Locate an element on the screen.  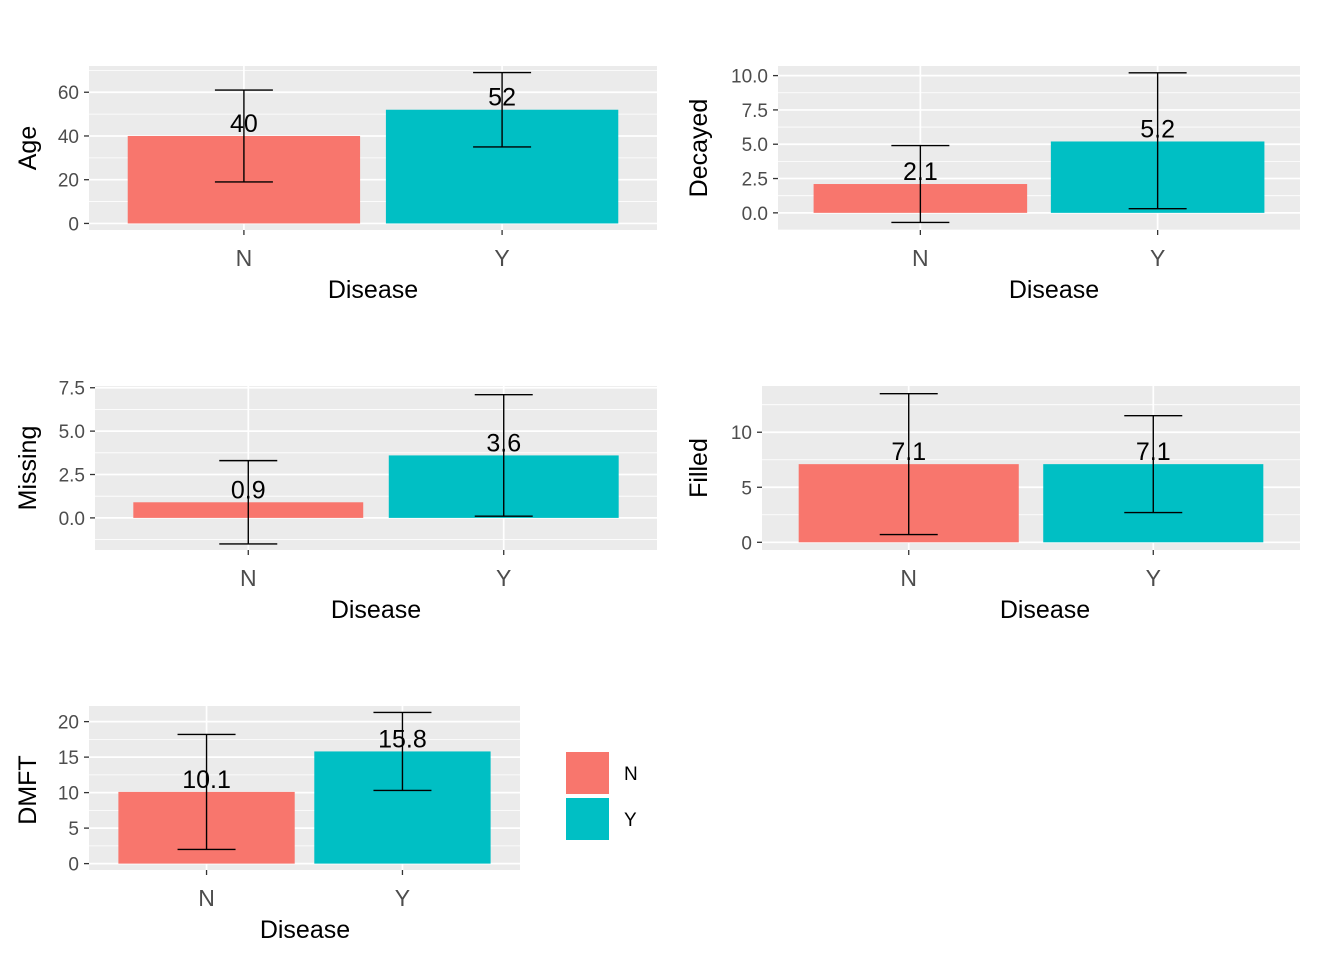
y-axis-title: Filled is located at coordinates (699, 468).